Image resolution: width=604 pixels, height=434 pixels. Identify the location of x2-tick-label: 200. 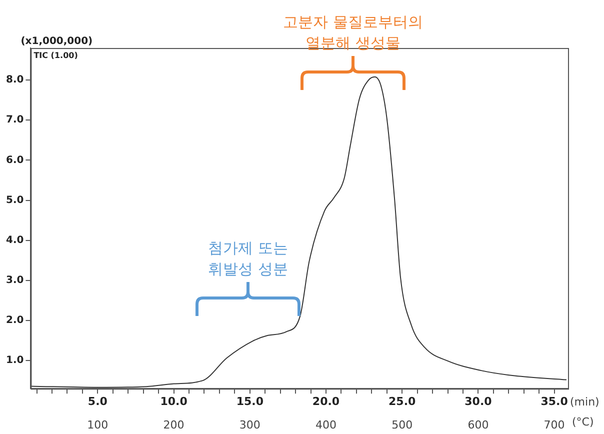
(173, 425).